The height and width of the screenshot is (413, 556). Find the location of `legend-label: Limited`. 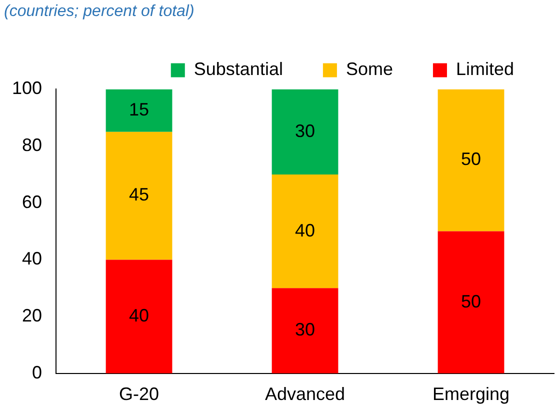

legend-label: Limited is located at coordinates (485, 69).